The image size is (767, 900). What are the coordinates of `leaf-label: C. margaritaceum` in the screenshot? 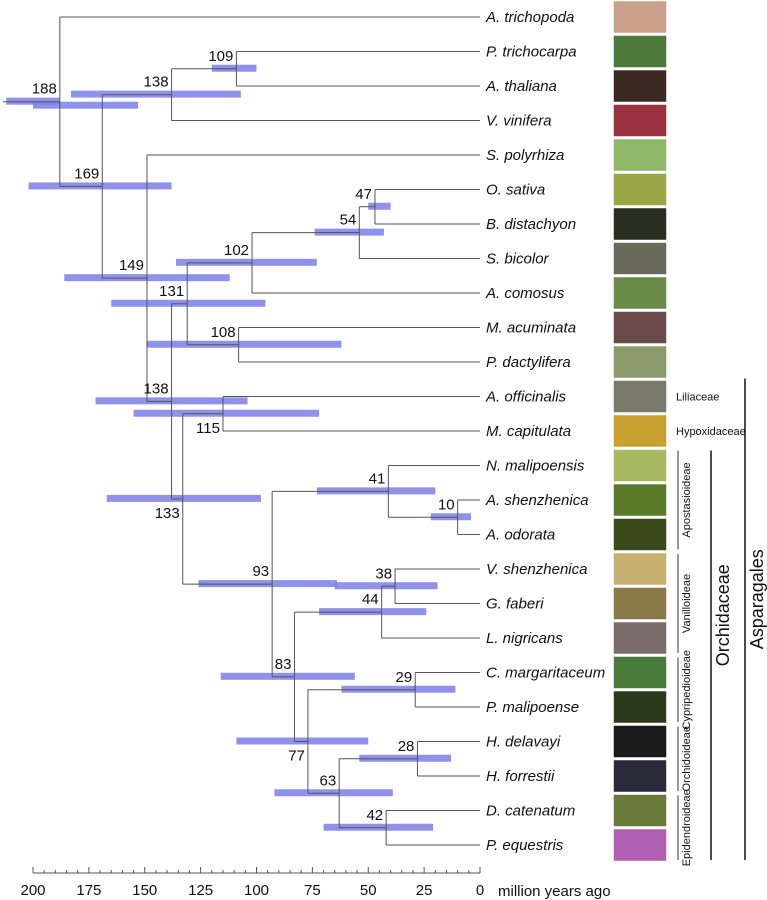 It's located at (545, 673).